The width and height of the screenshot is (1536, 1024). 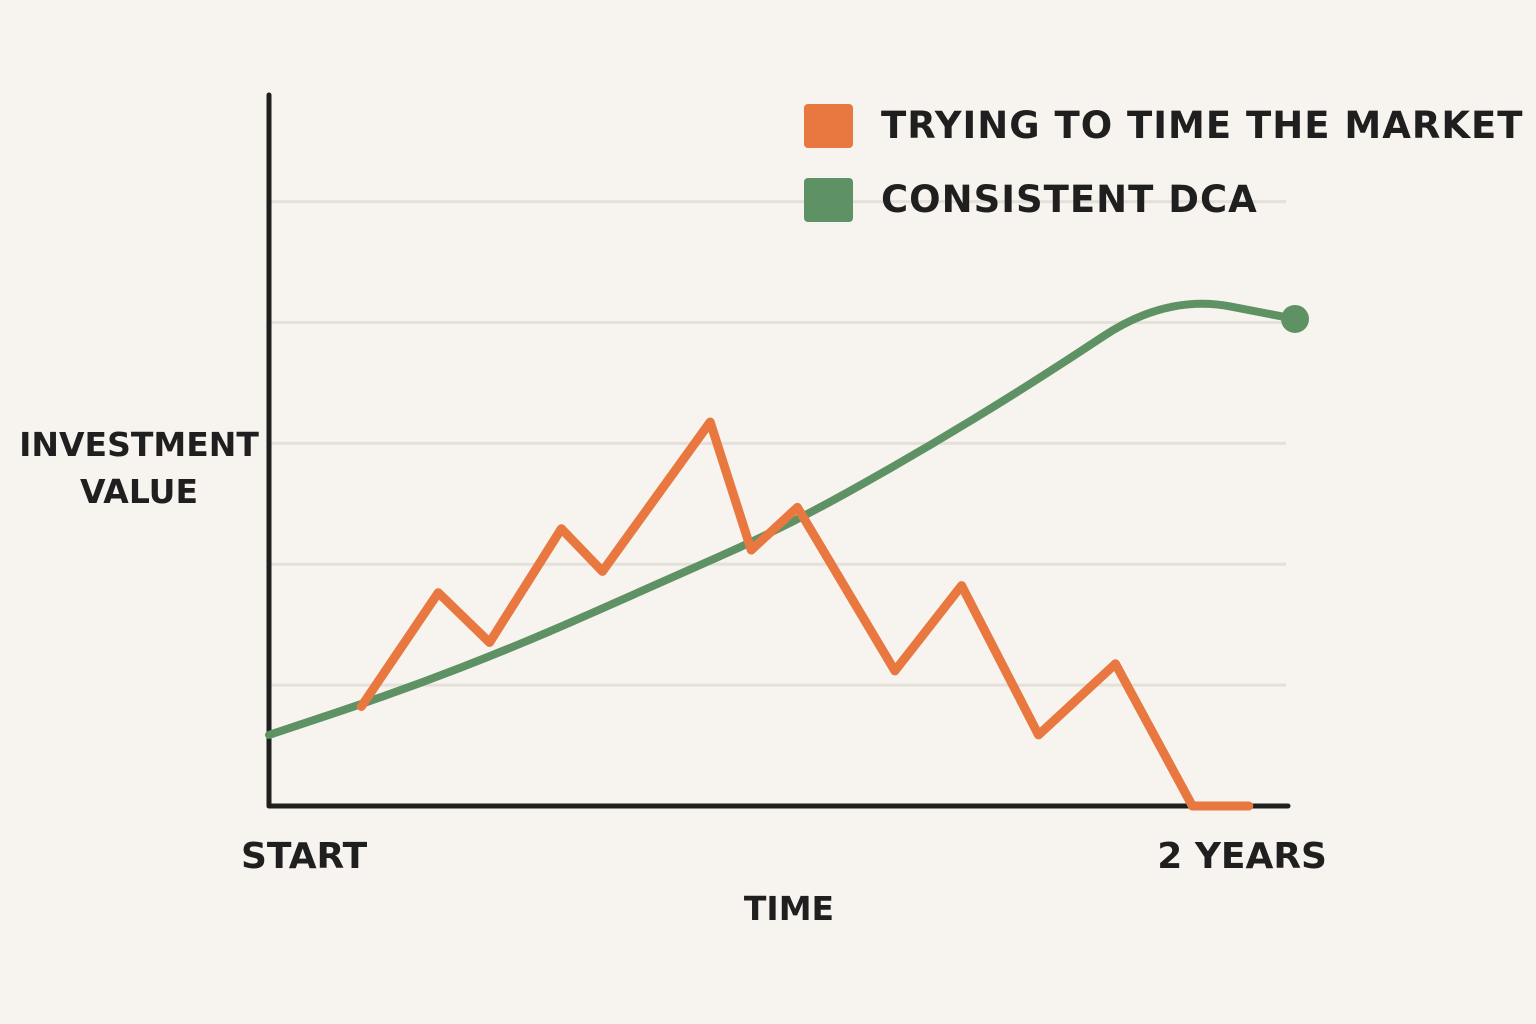 I want to click on x-axis-title: TIME, so click(x=789, y=908).